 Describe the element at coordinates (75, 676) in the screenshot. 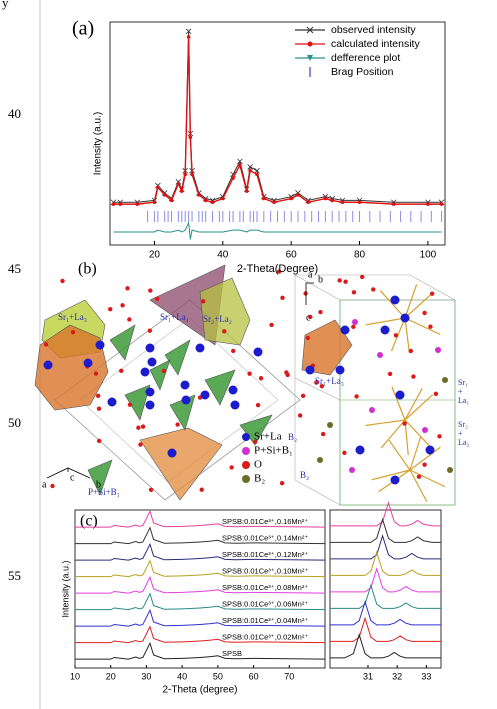

I see `x-tick-label: 10` at that location.